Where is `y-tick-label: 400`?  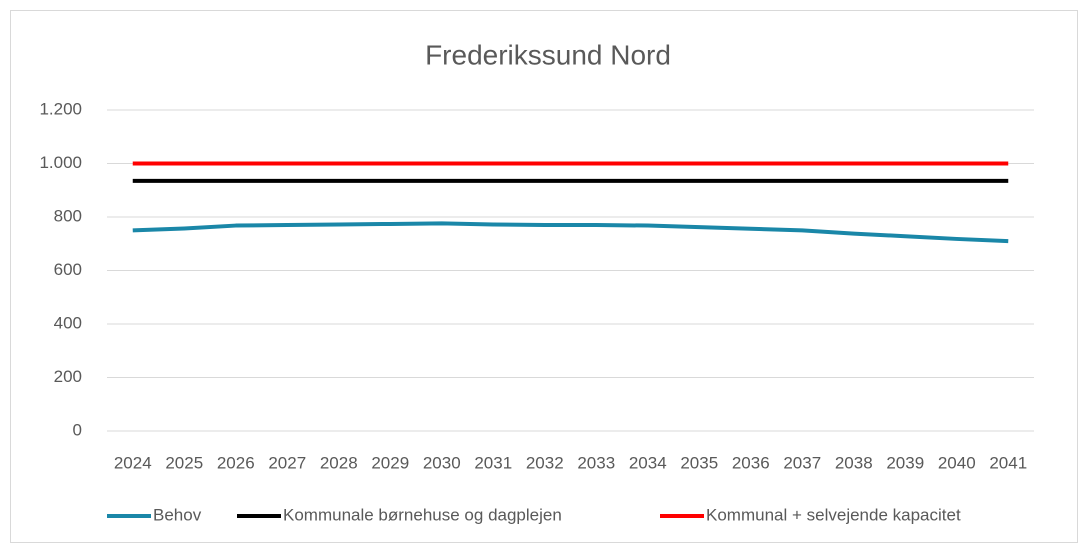
y-tick-label: 400 is located at coordinates (68, 322).